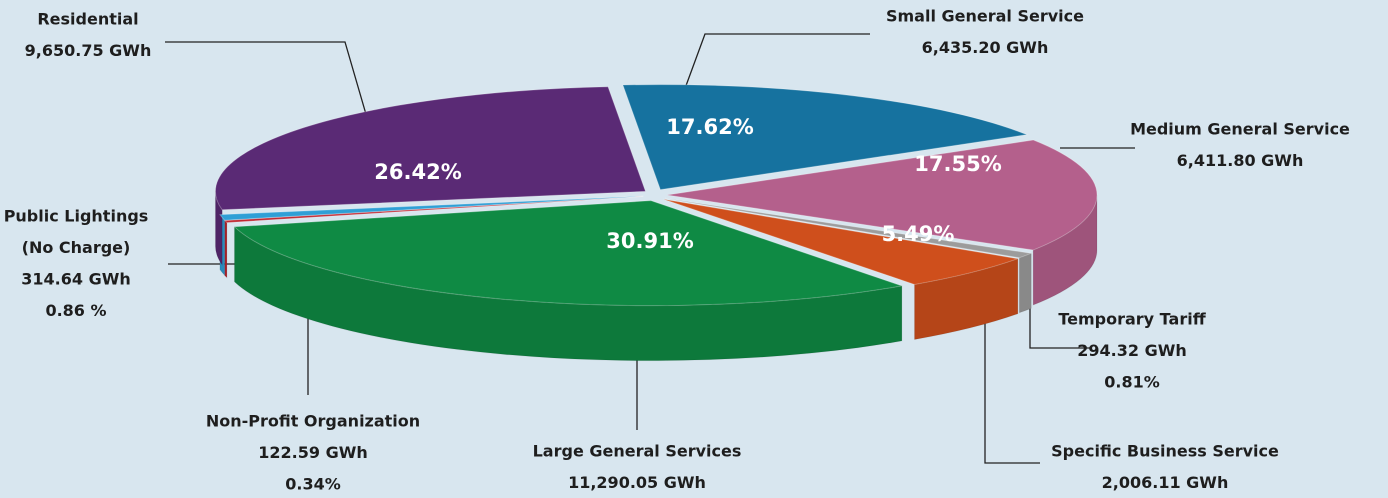 Image resolution: width=1388 pixels, height=498 pixels. What do you see at coordinates (312, 452) in the screenshot?
I see `value-label: 122.59 GWh` at bounding box center [312, 452].